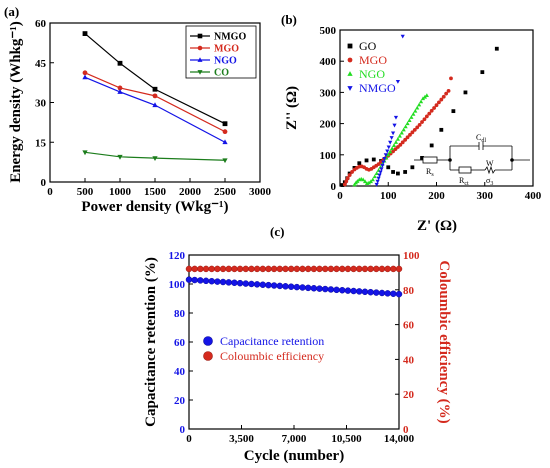  Describe the element at coordinates (328, 62) in the screenshot. I see `chart-b-ytick-label: 400` at that location.